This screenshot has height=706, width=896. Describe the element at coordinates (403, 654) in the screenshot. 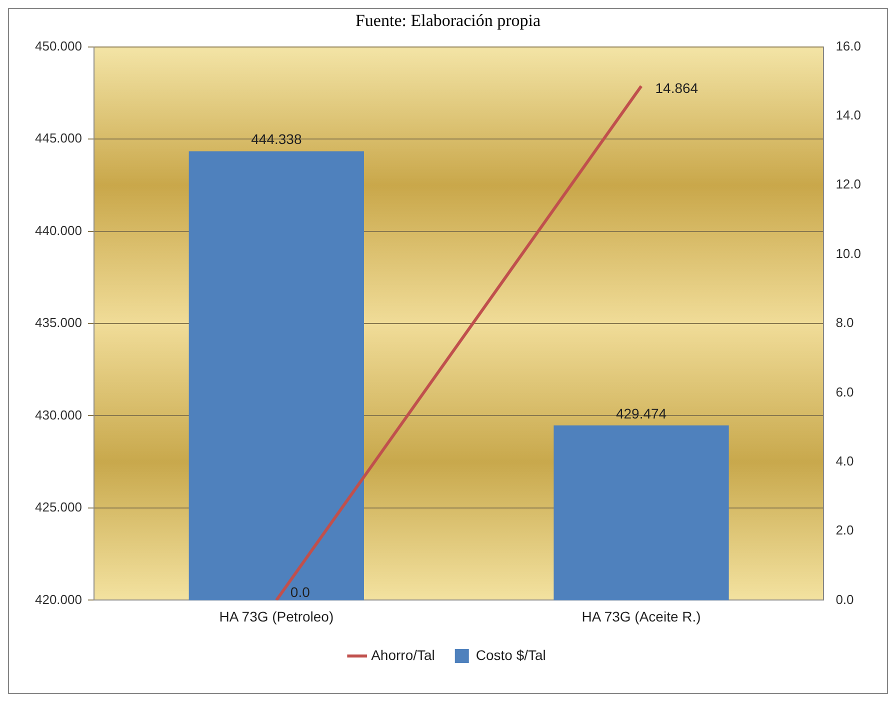

I see `legend-label: Ahorro/Tal` at that location.